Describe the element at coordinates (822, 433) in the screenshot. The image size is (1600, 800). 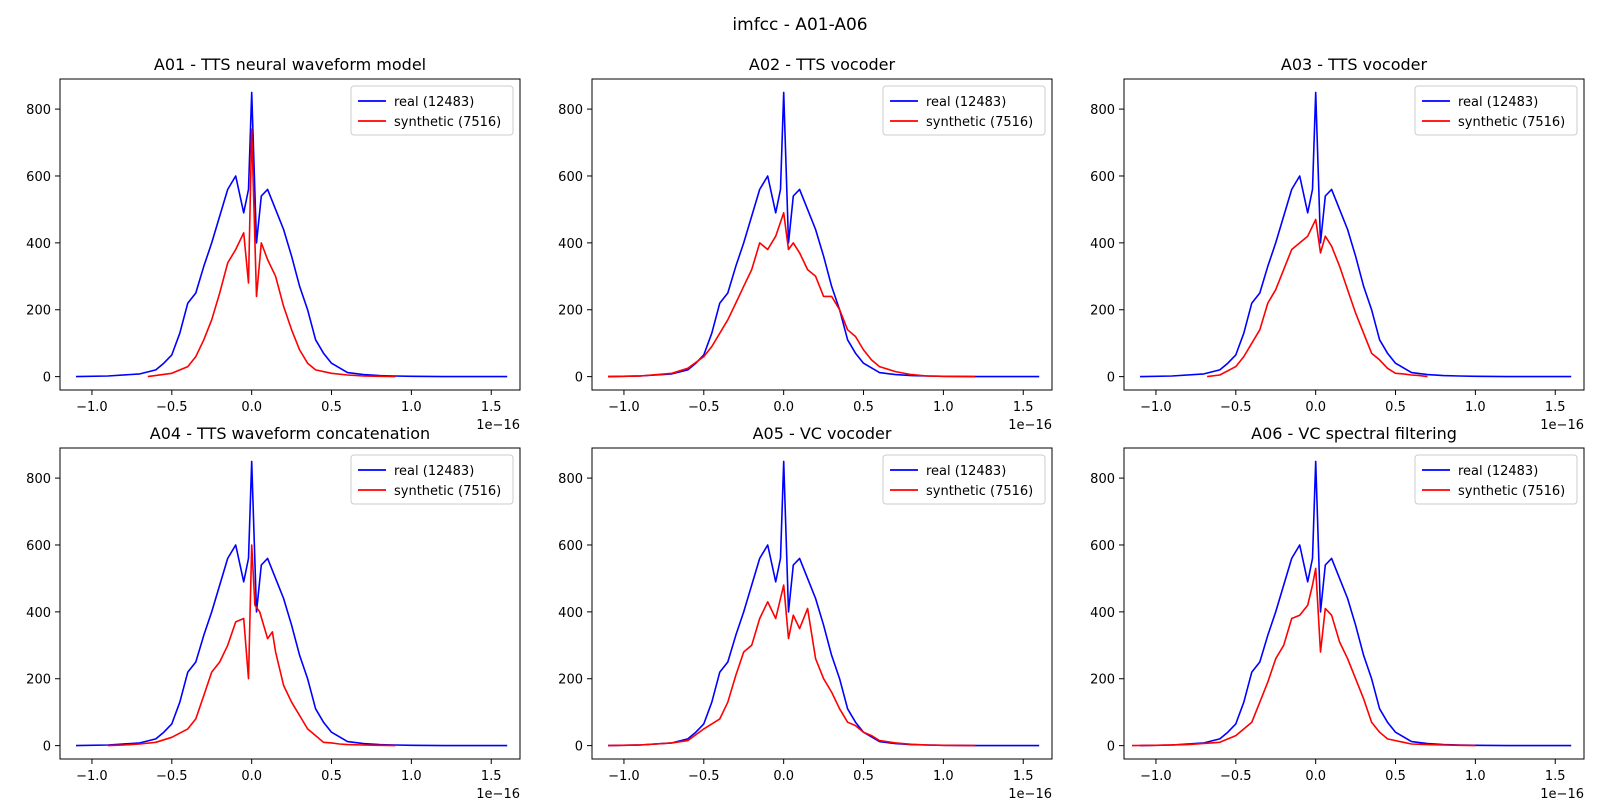
I see `subplot-title: A05 - VC vocoder` at that location.